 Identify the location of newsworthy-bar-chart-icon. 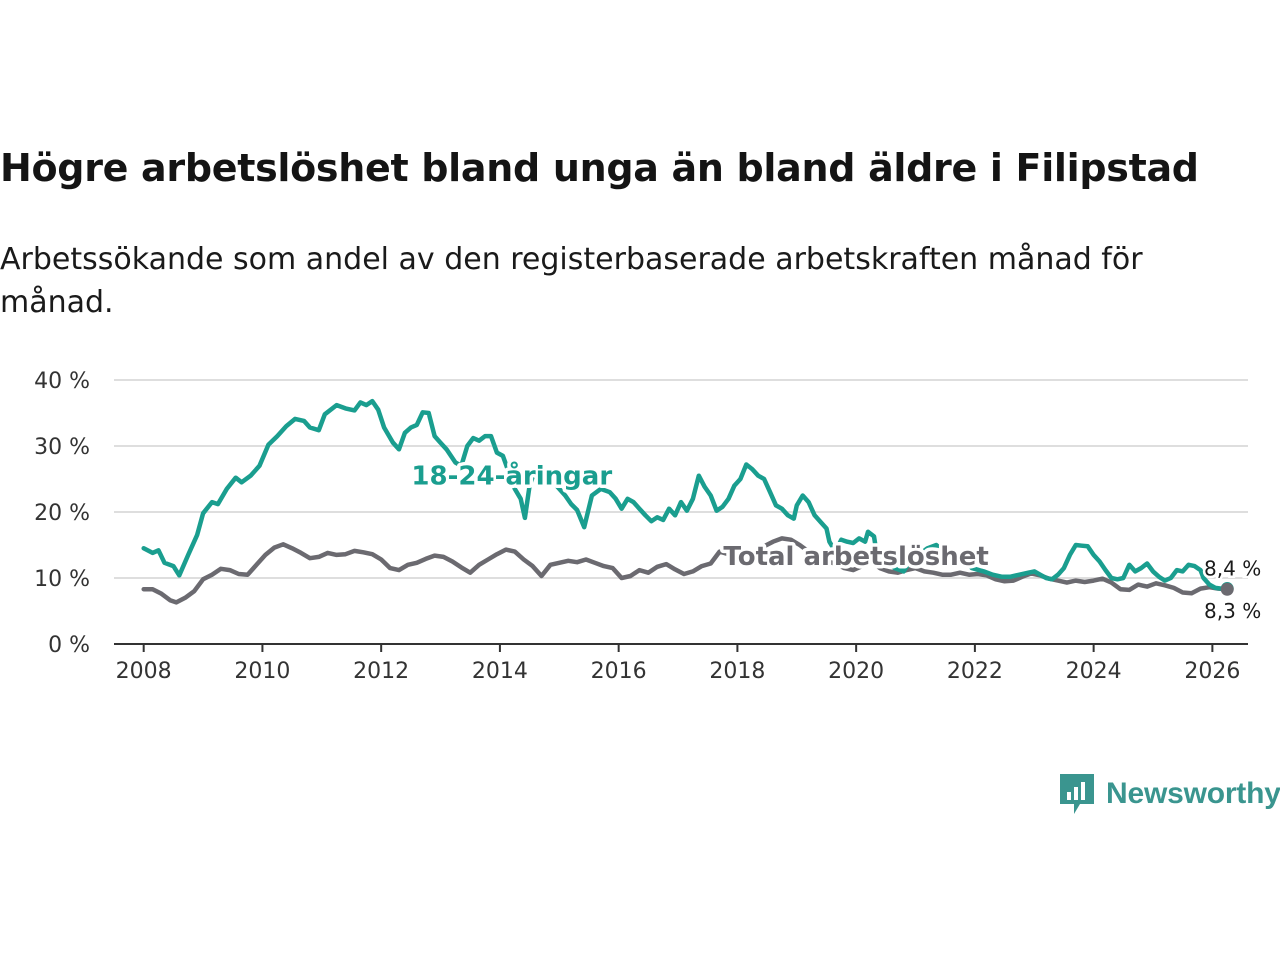
(1077, 794).